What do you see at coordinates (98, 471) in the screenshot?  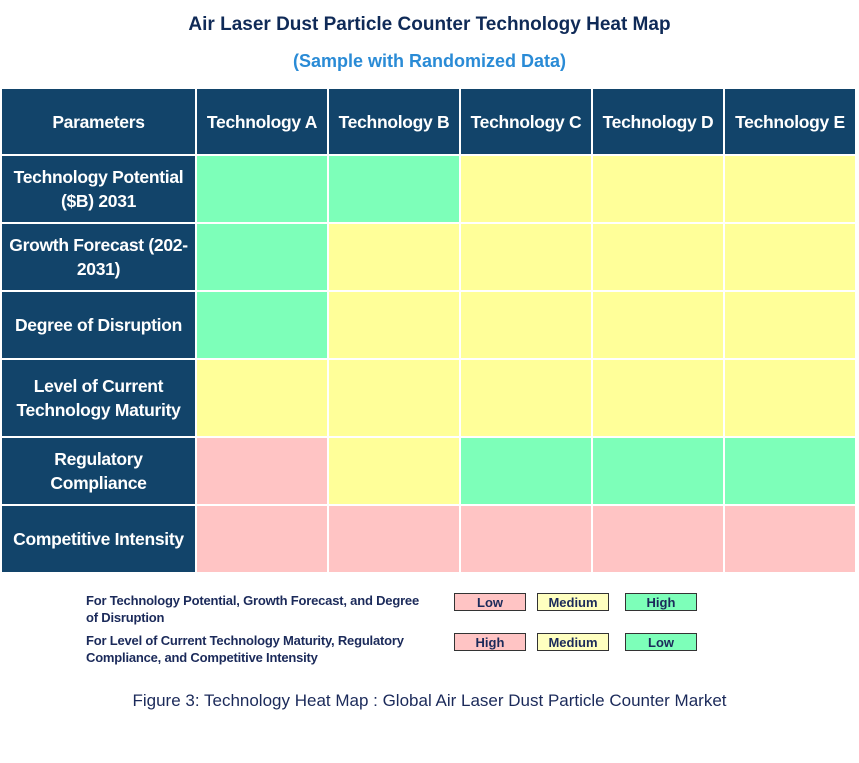 I see `row-label: Regulatory Compliance` at bounding box center [98, 471].